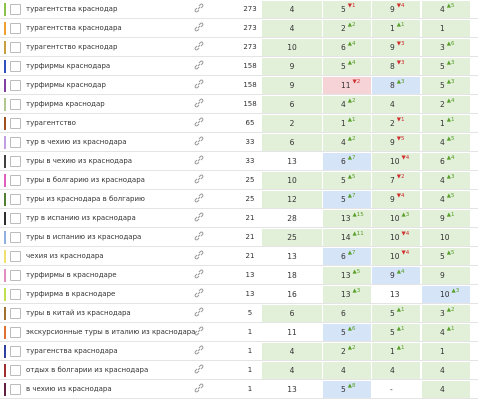  What do you see at coordinates (239, 161) in the screenshot?
I see `table-row: туры в чехию из краснодара 33 13 6 ▲7 10 ▼4 6 ▲4` at bounding box center [239, 161].